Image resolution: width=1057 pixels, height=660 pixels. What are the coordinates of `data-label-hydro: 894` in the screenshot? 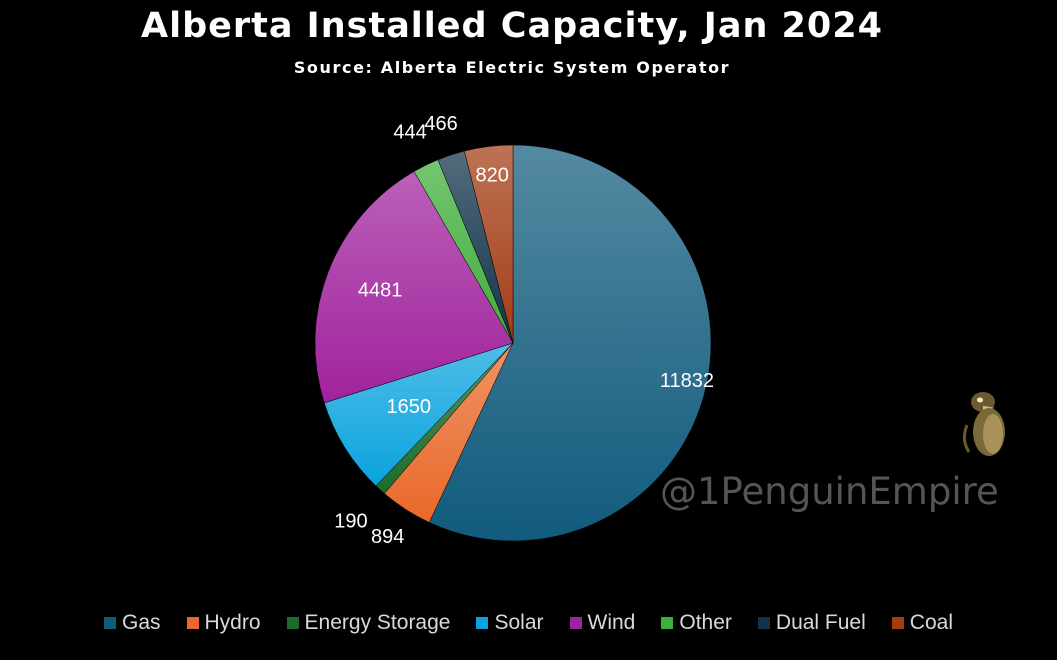 It's located at (387, 537).